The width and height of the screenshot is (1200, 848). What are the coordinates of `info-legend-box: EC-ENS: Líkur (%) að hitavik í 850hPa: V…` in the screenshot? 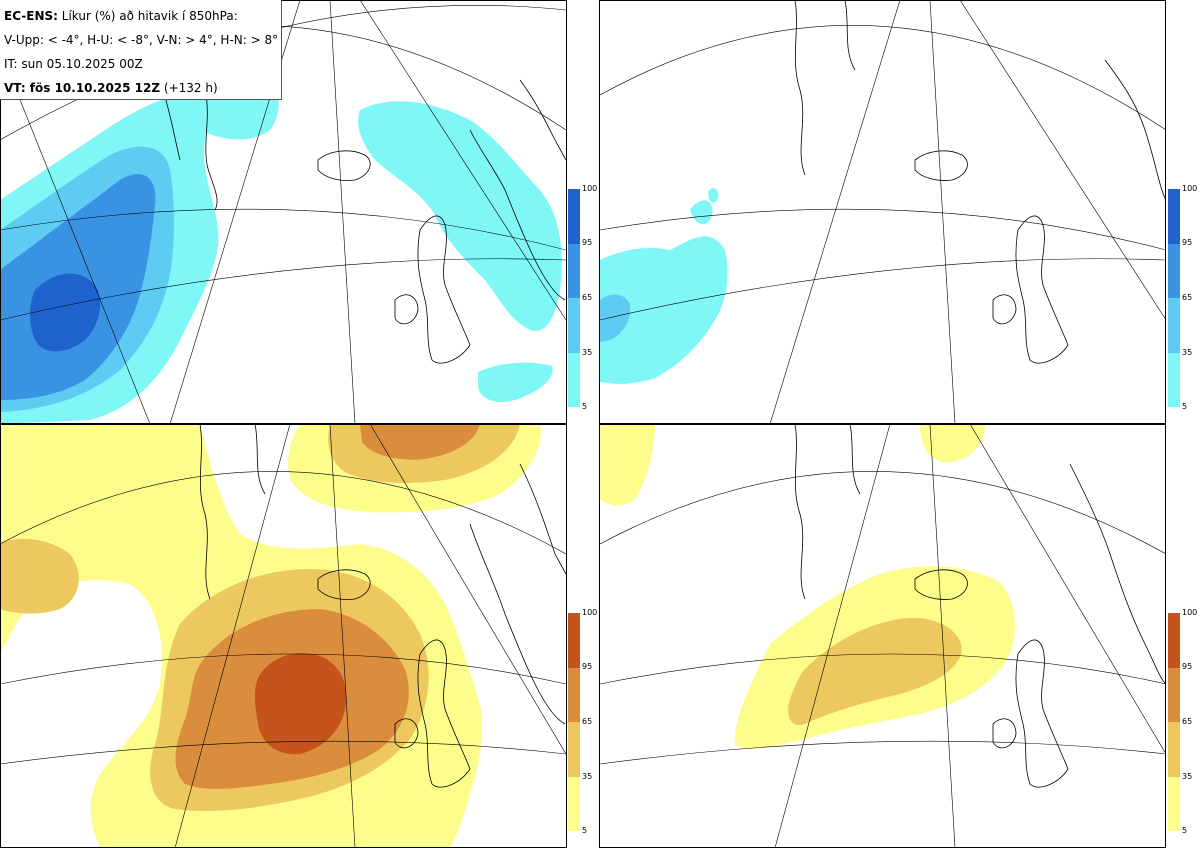 It's located at (141, 50).